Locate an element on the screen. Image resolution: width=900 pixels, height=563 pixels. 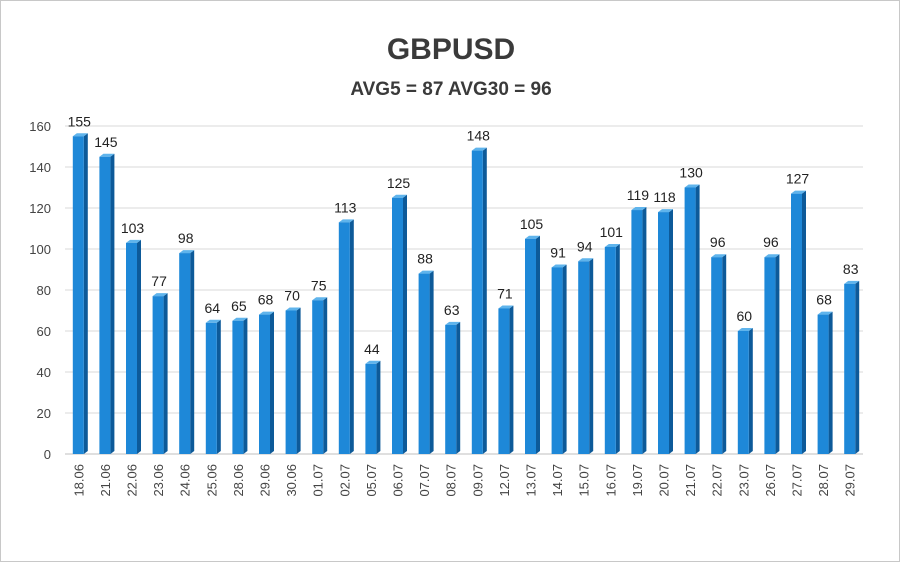
x-tick-label: 27.07 is located at coordinates (797, 480).